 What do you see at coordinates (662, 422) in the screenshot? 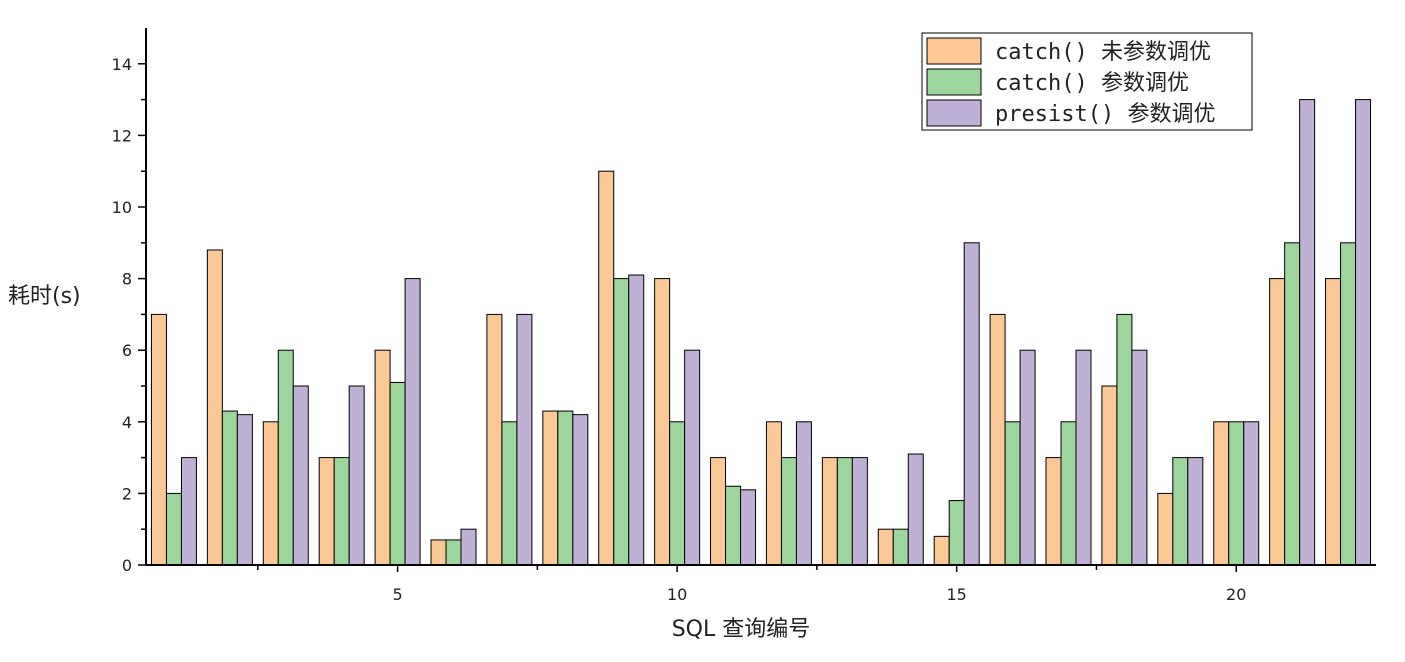
I see `bar-s1-q10` at bounding box center [662, 422].